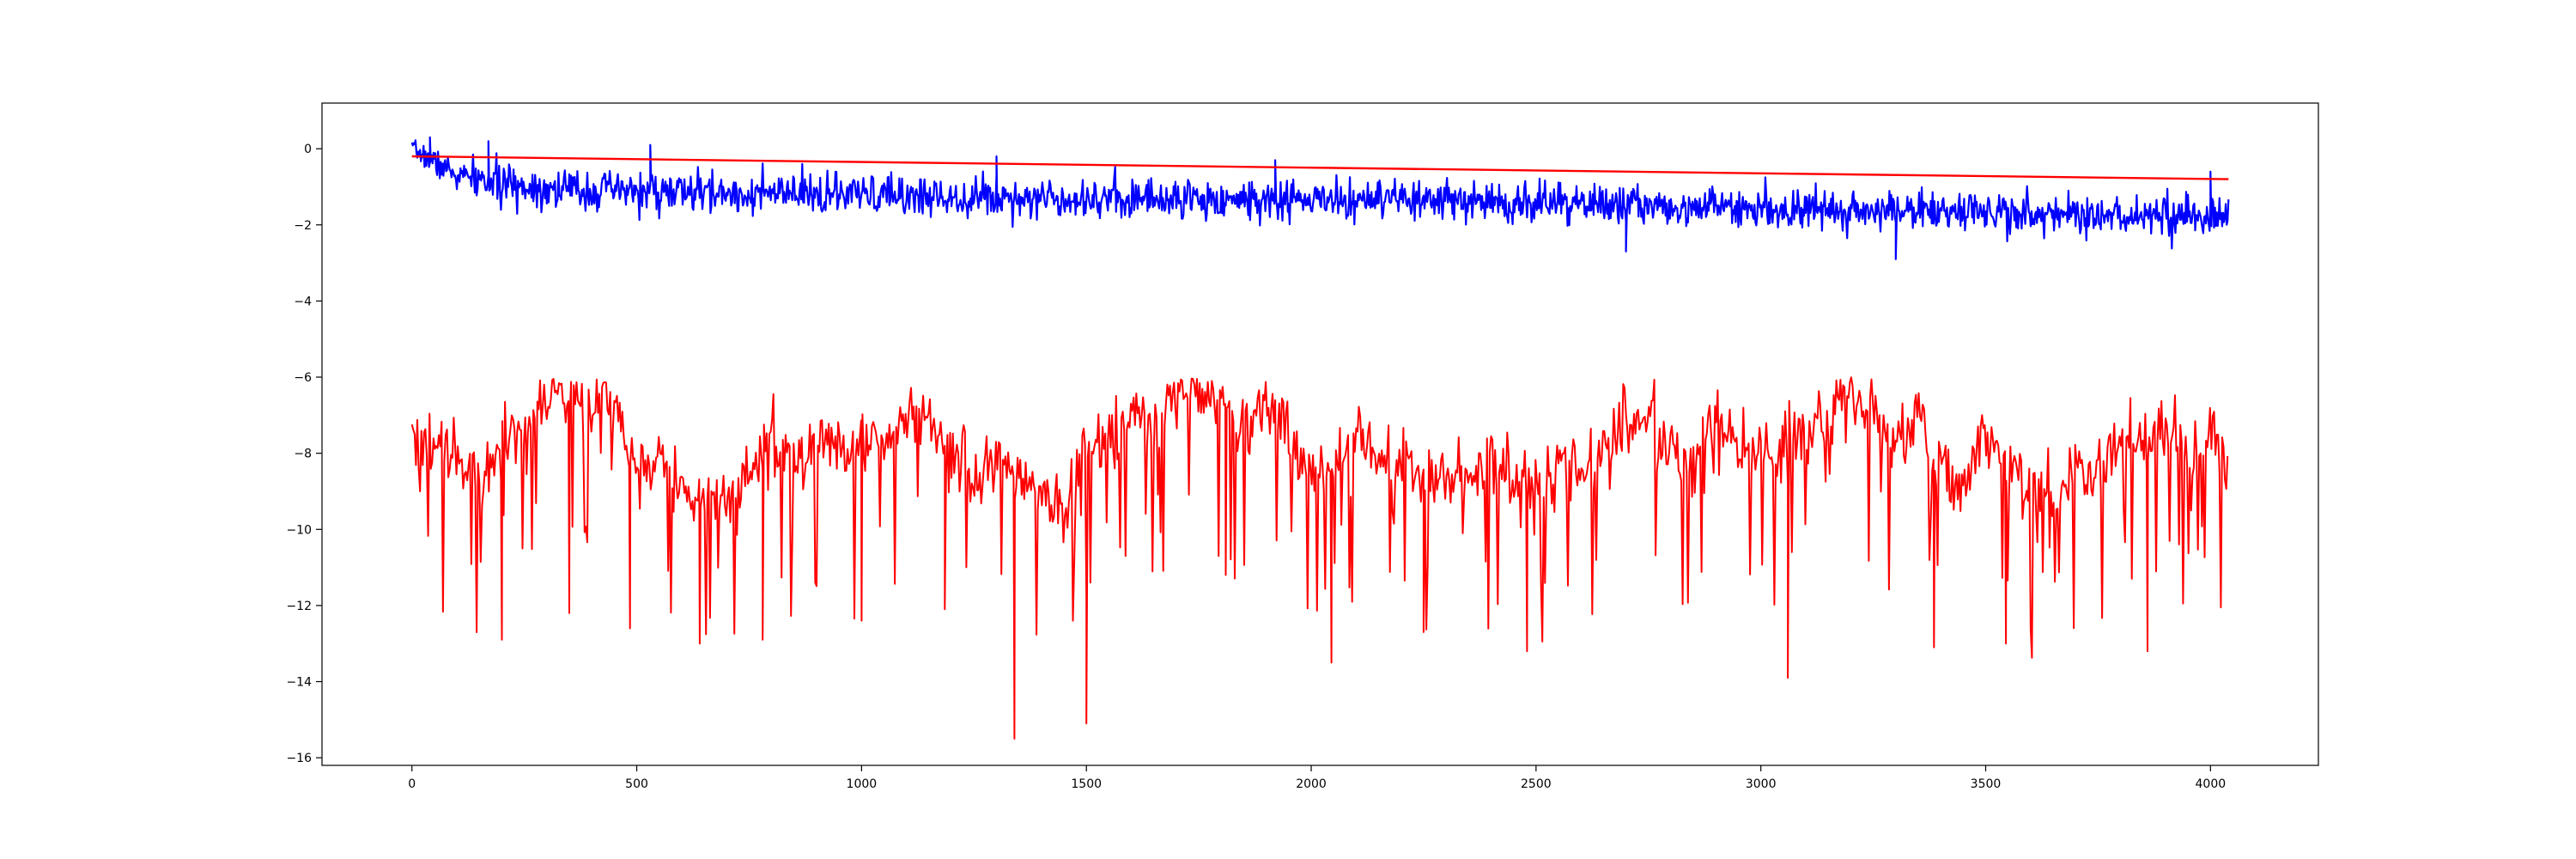  I want to click on y-axis: 0 −2 −4 −6 −8 −10 −12 −14 −16, so click(304, 454).